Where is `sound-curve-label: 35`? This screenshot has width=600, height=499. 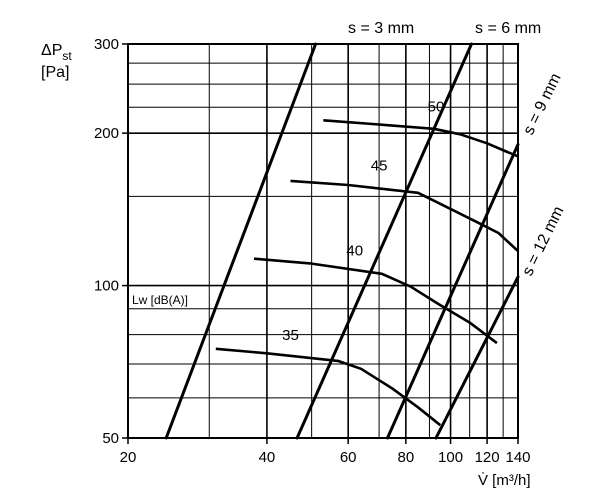 sound-curve-label: 35 is located at coordinates (290, 335).